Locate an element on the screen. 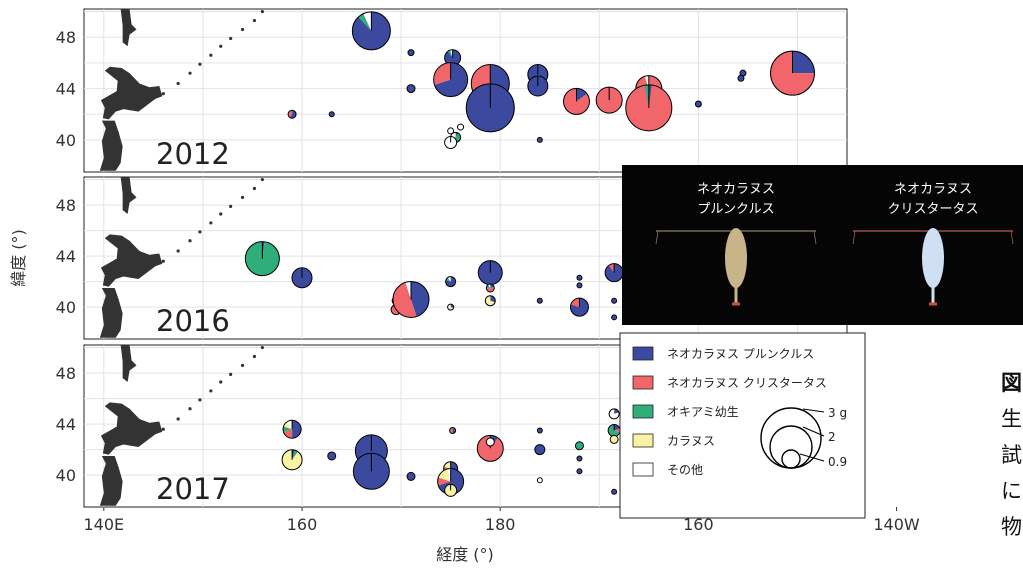  x-tick-label: 180 is located at coordinates (500, 524).